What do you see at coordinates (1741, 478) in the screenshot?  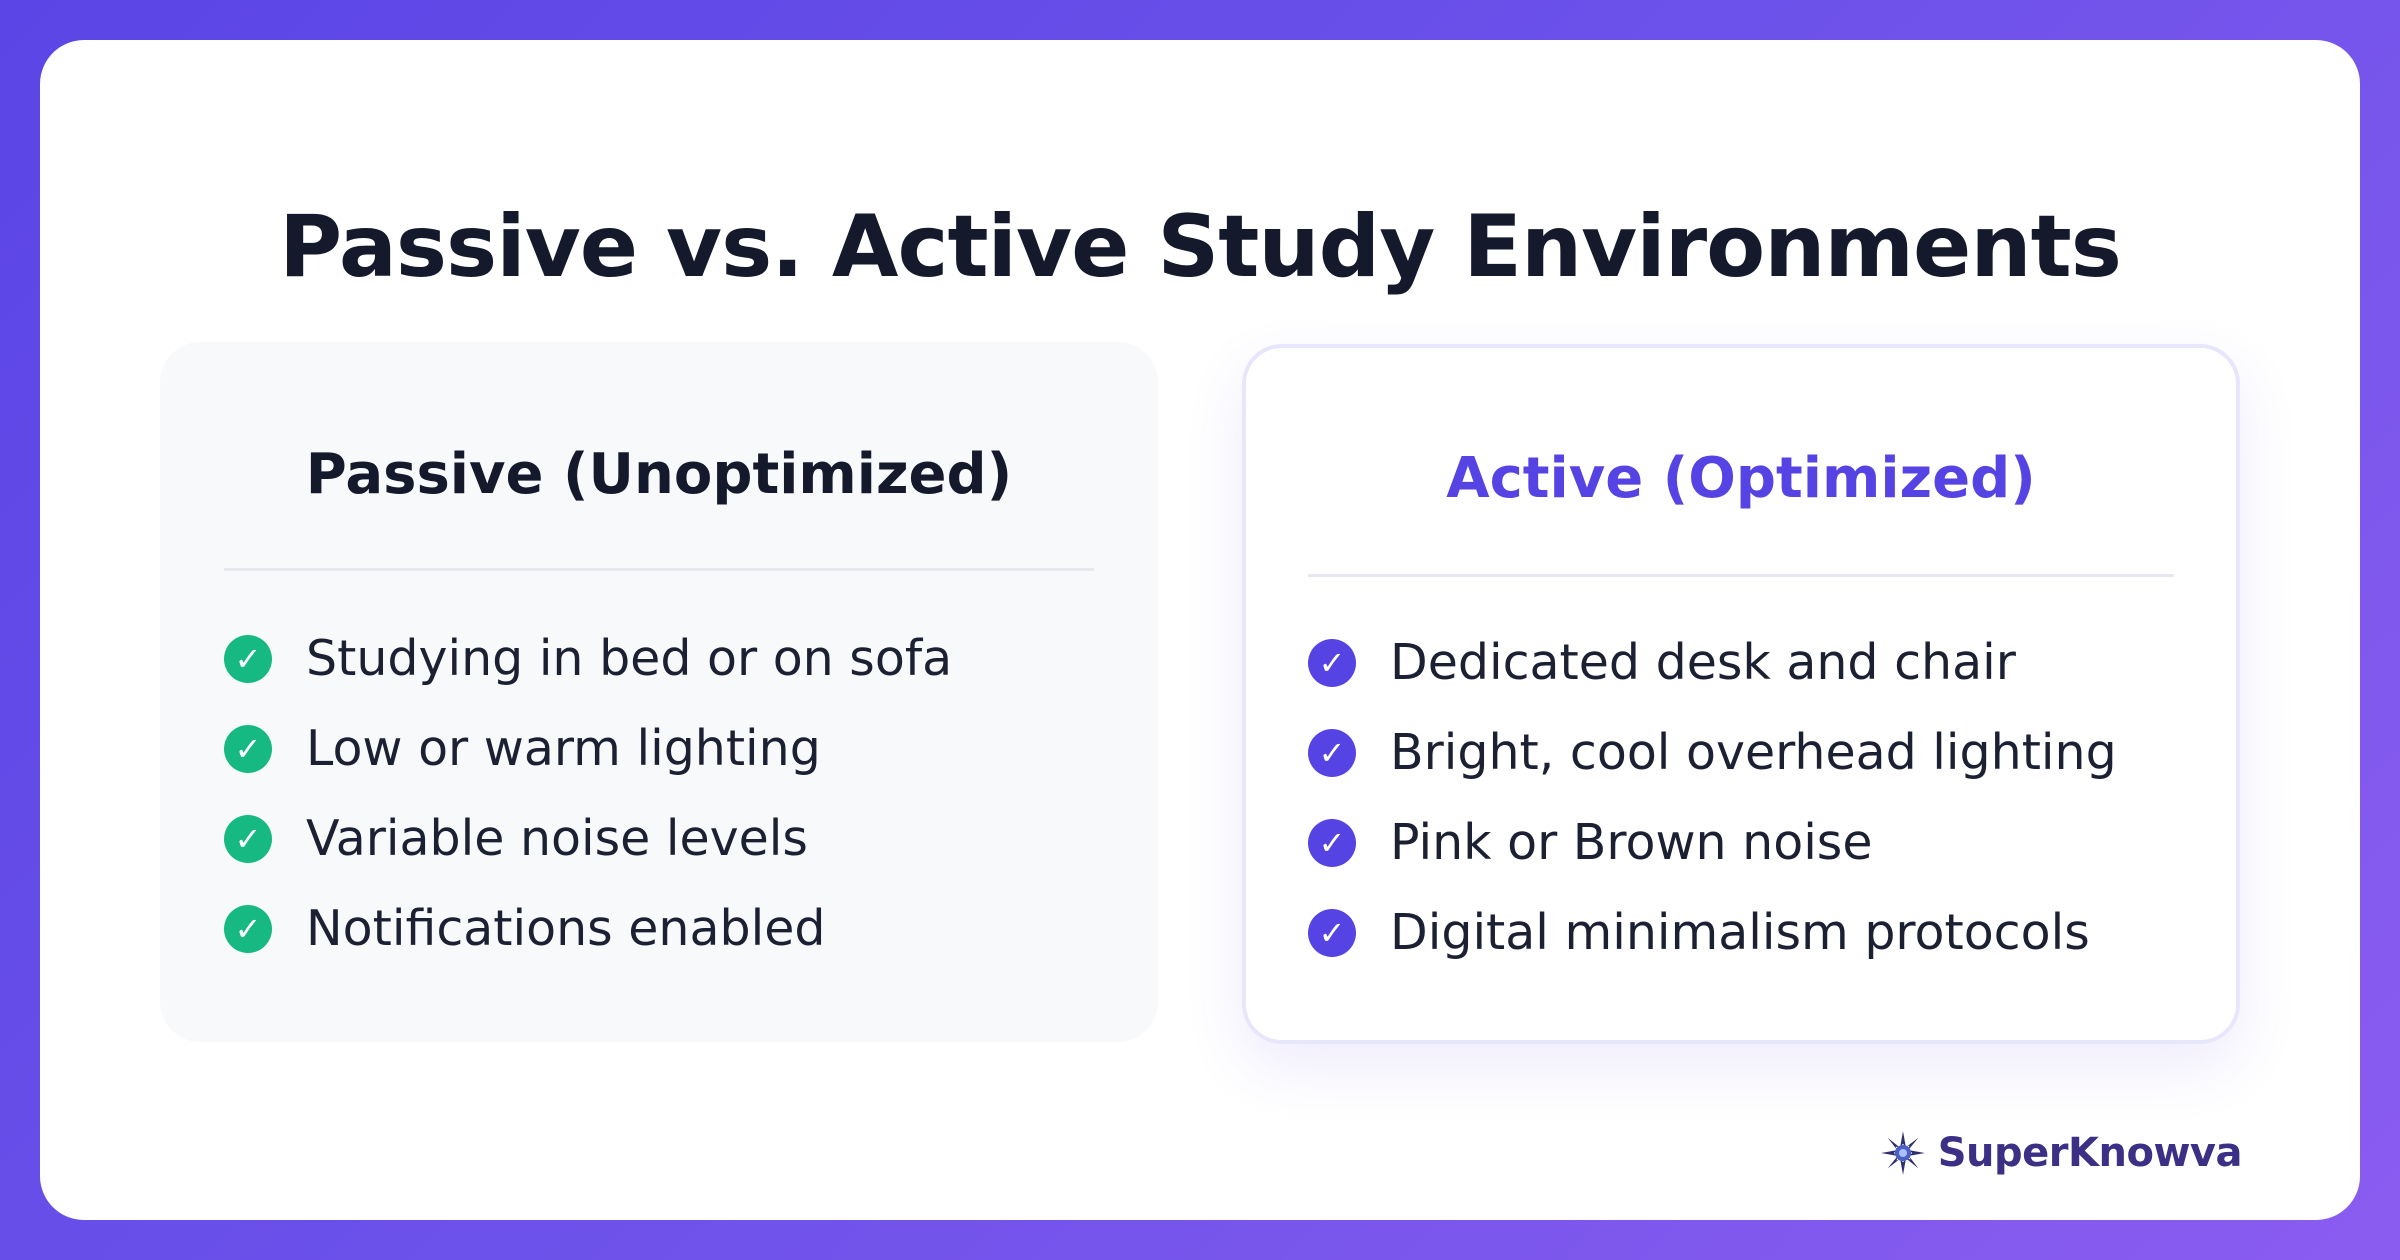 I see `active-heading: Active (Optimized)` at bounding box center [1741, 478].